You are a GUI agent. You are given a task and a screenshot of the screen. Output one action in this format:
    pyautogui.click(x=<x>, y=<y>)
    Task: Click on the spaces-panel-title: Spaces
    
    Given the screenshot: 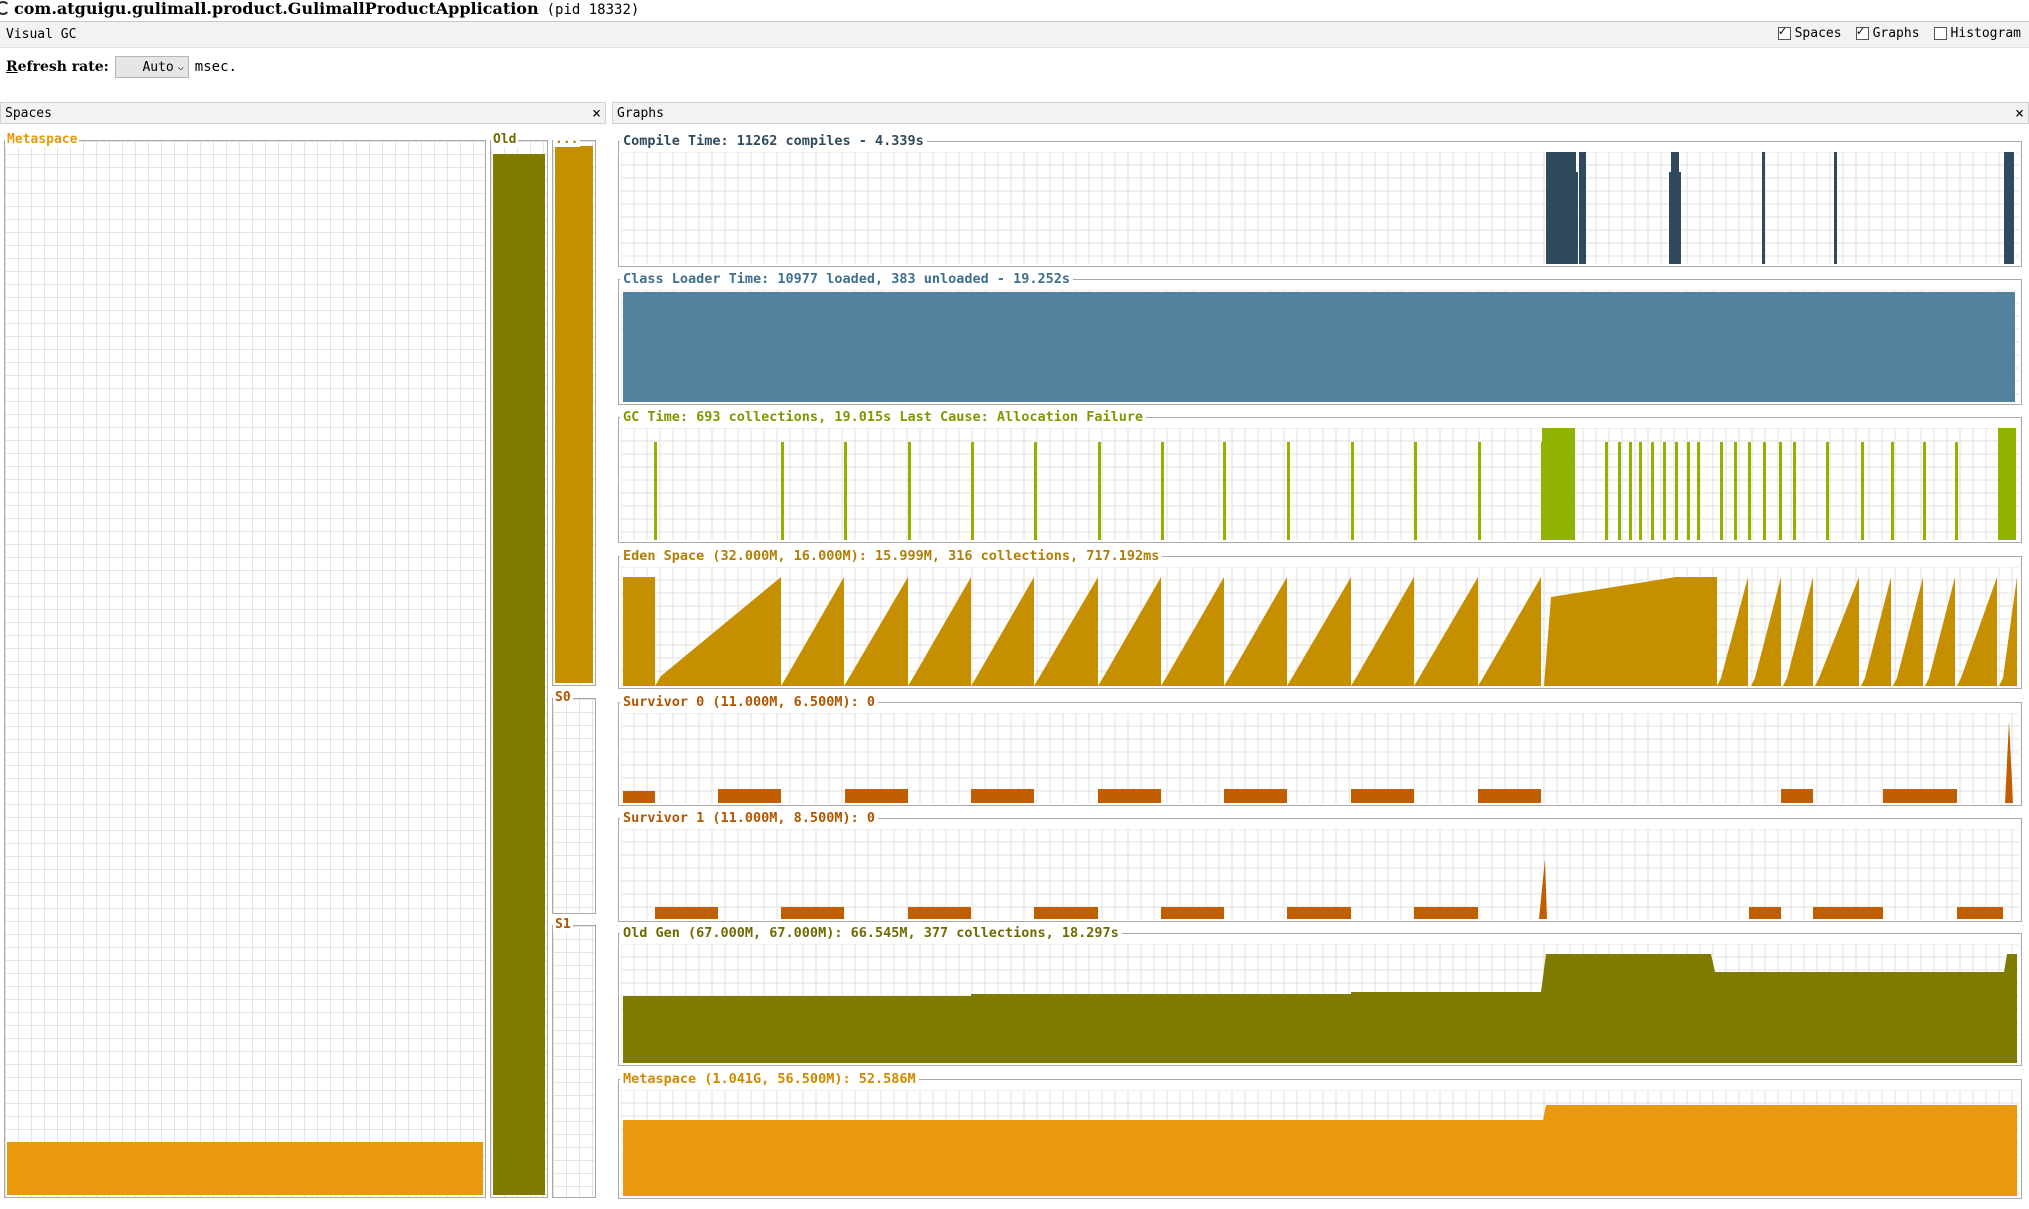 What is the action you would take?
    pyautogui.click(x=28, y=113)
    